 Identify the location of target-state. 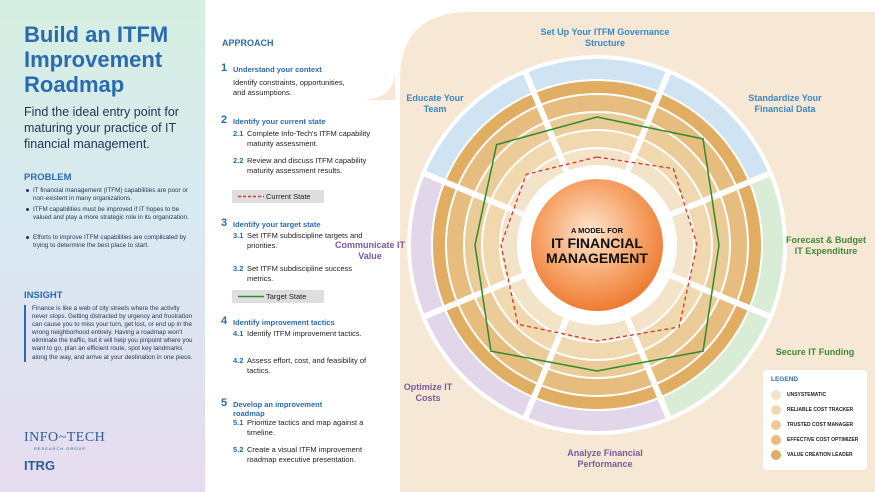
(597, 244).